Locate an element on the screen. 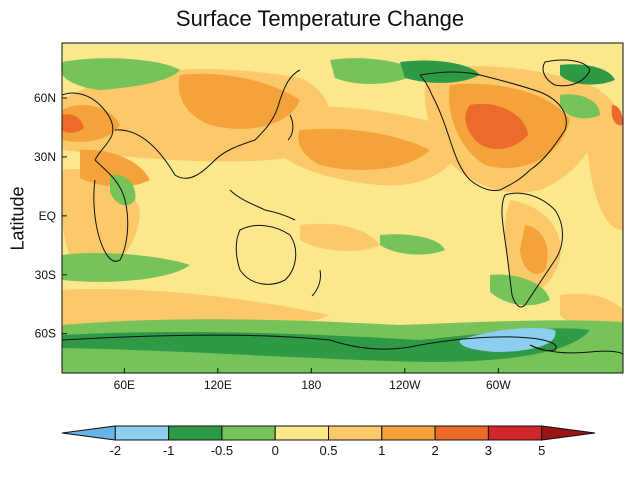 The width and height of the screenshot is (640, 478). colorbar-label: -2 is located at coordinates (116, 450).